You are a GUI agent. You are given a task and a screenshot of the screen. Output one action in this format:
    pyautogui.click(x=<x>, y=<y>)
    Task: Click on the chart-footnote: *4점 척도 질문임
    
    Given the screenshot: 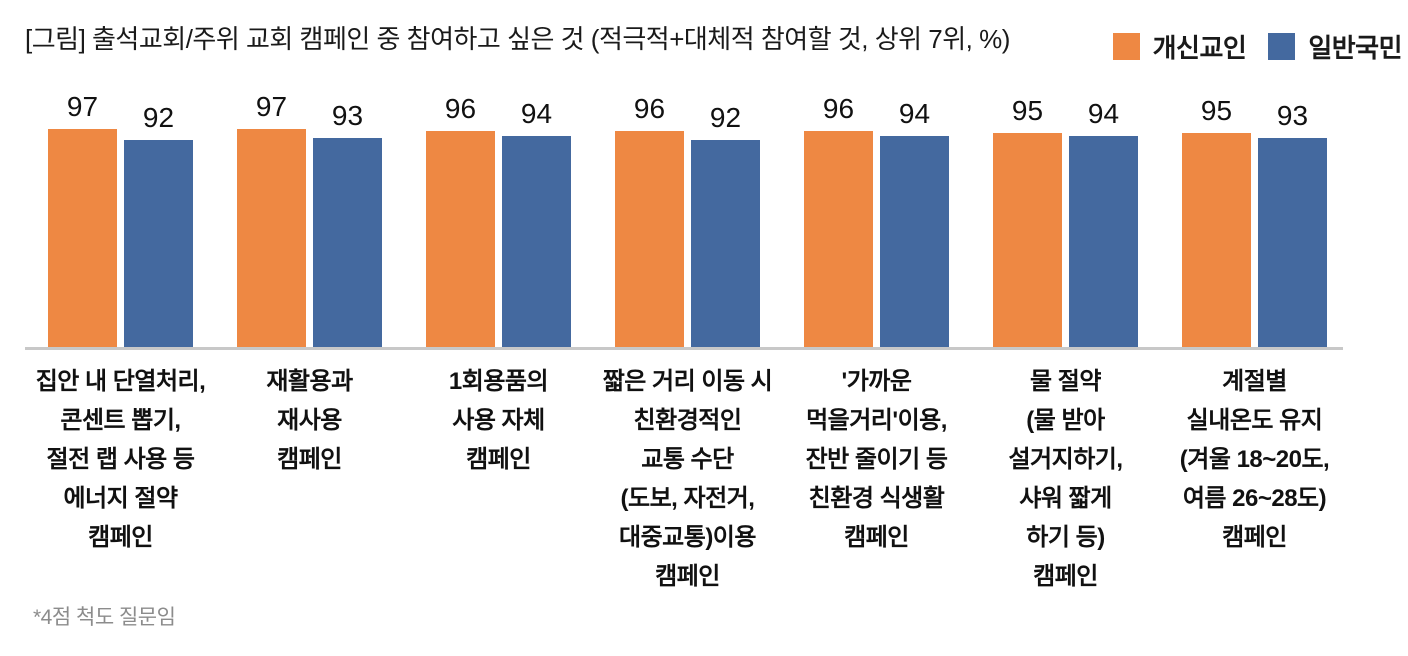 What is the action you would take?
    pyautogui.click(x=104, y=617)
    